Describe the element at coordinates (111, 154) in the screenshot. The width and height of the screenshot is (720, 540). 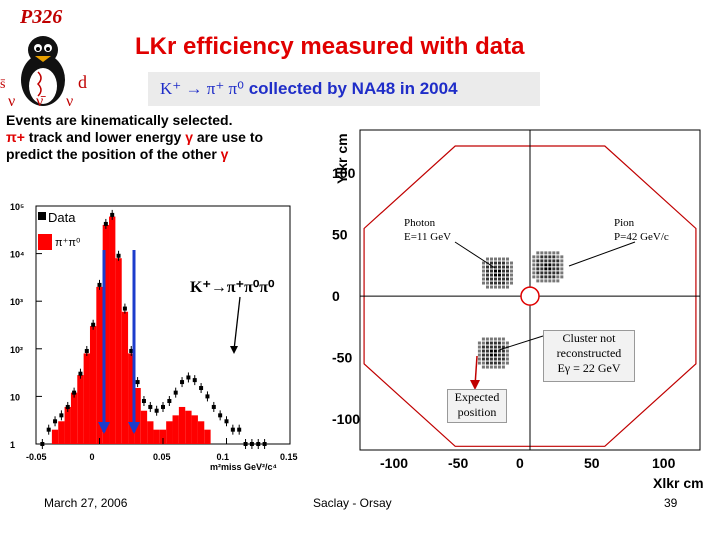
I see `note-line3: predict the position of the other` at that location.